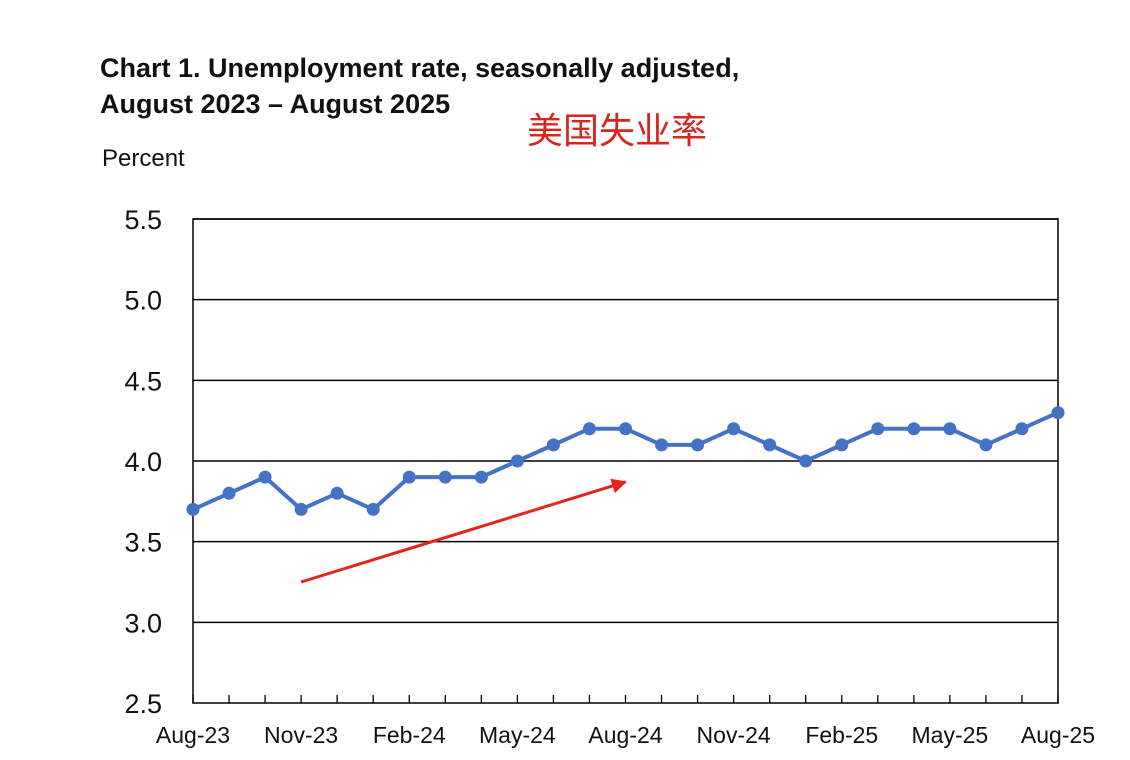 Image resolution: width=1130 pixels, height=760 pixels. I want to click on y-tick-labels: 5.5 5.0 4.5 4.0 3.5 3.0 2.5, so click(143, 462).